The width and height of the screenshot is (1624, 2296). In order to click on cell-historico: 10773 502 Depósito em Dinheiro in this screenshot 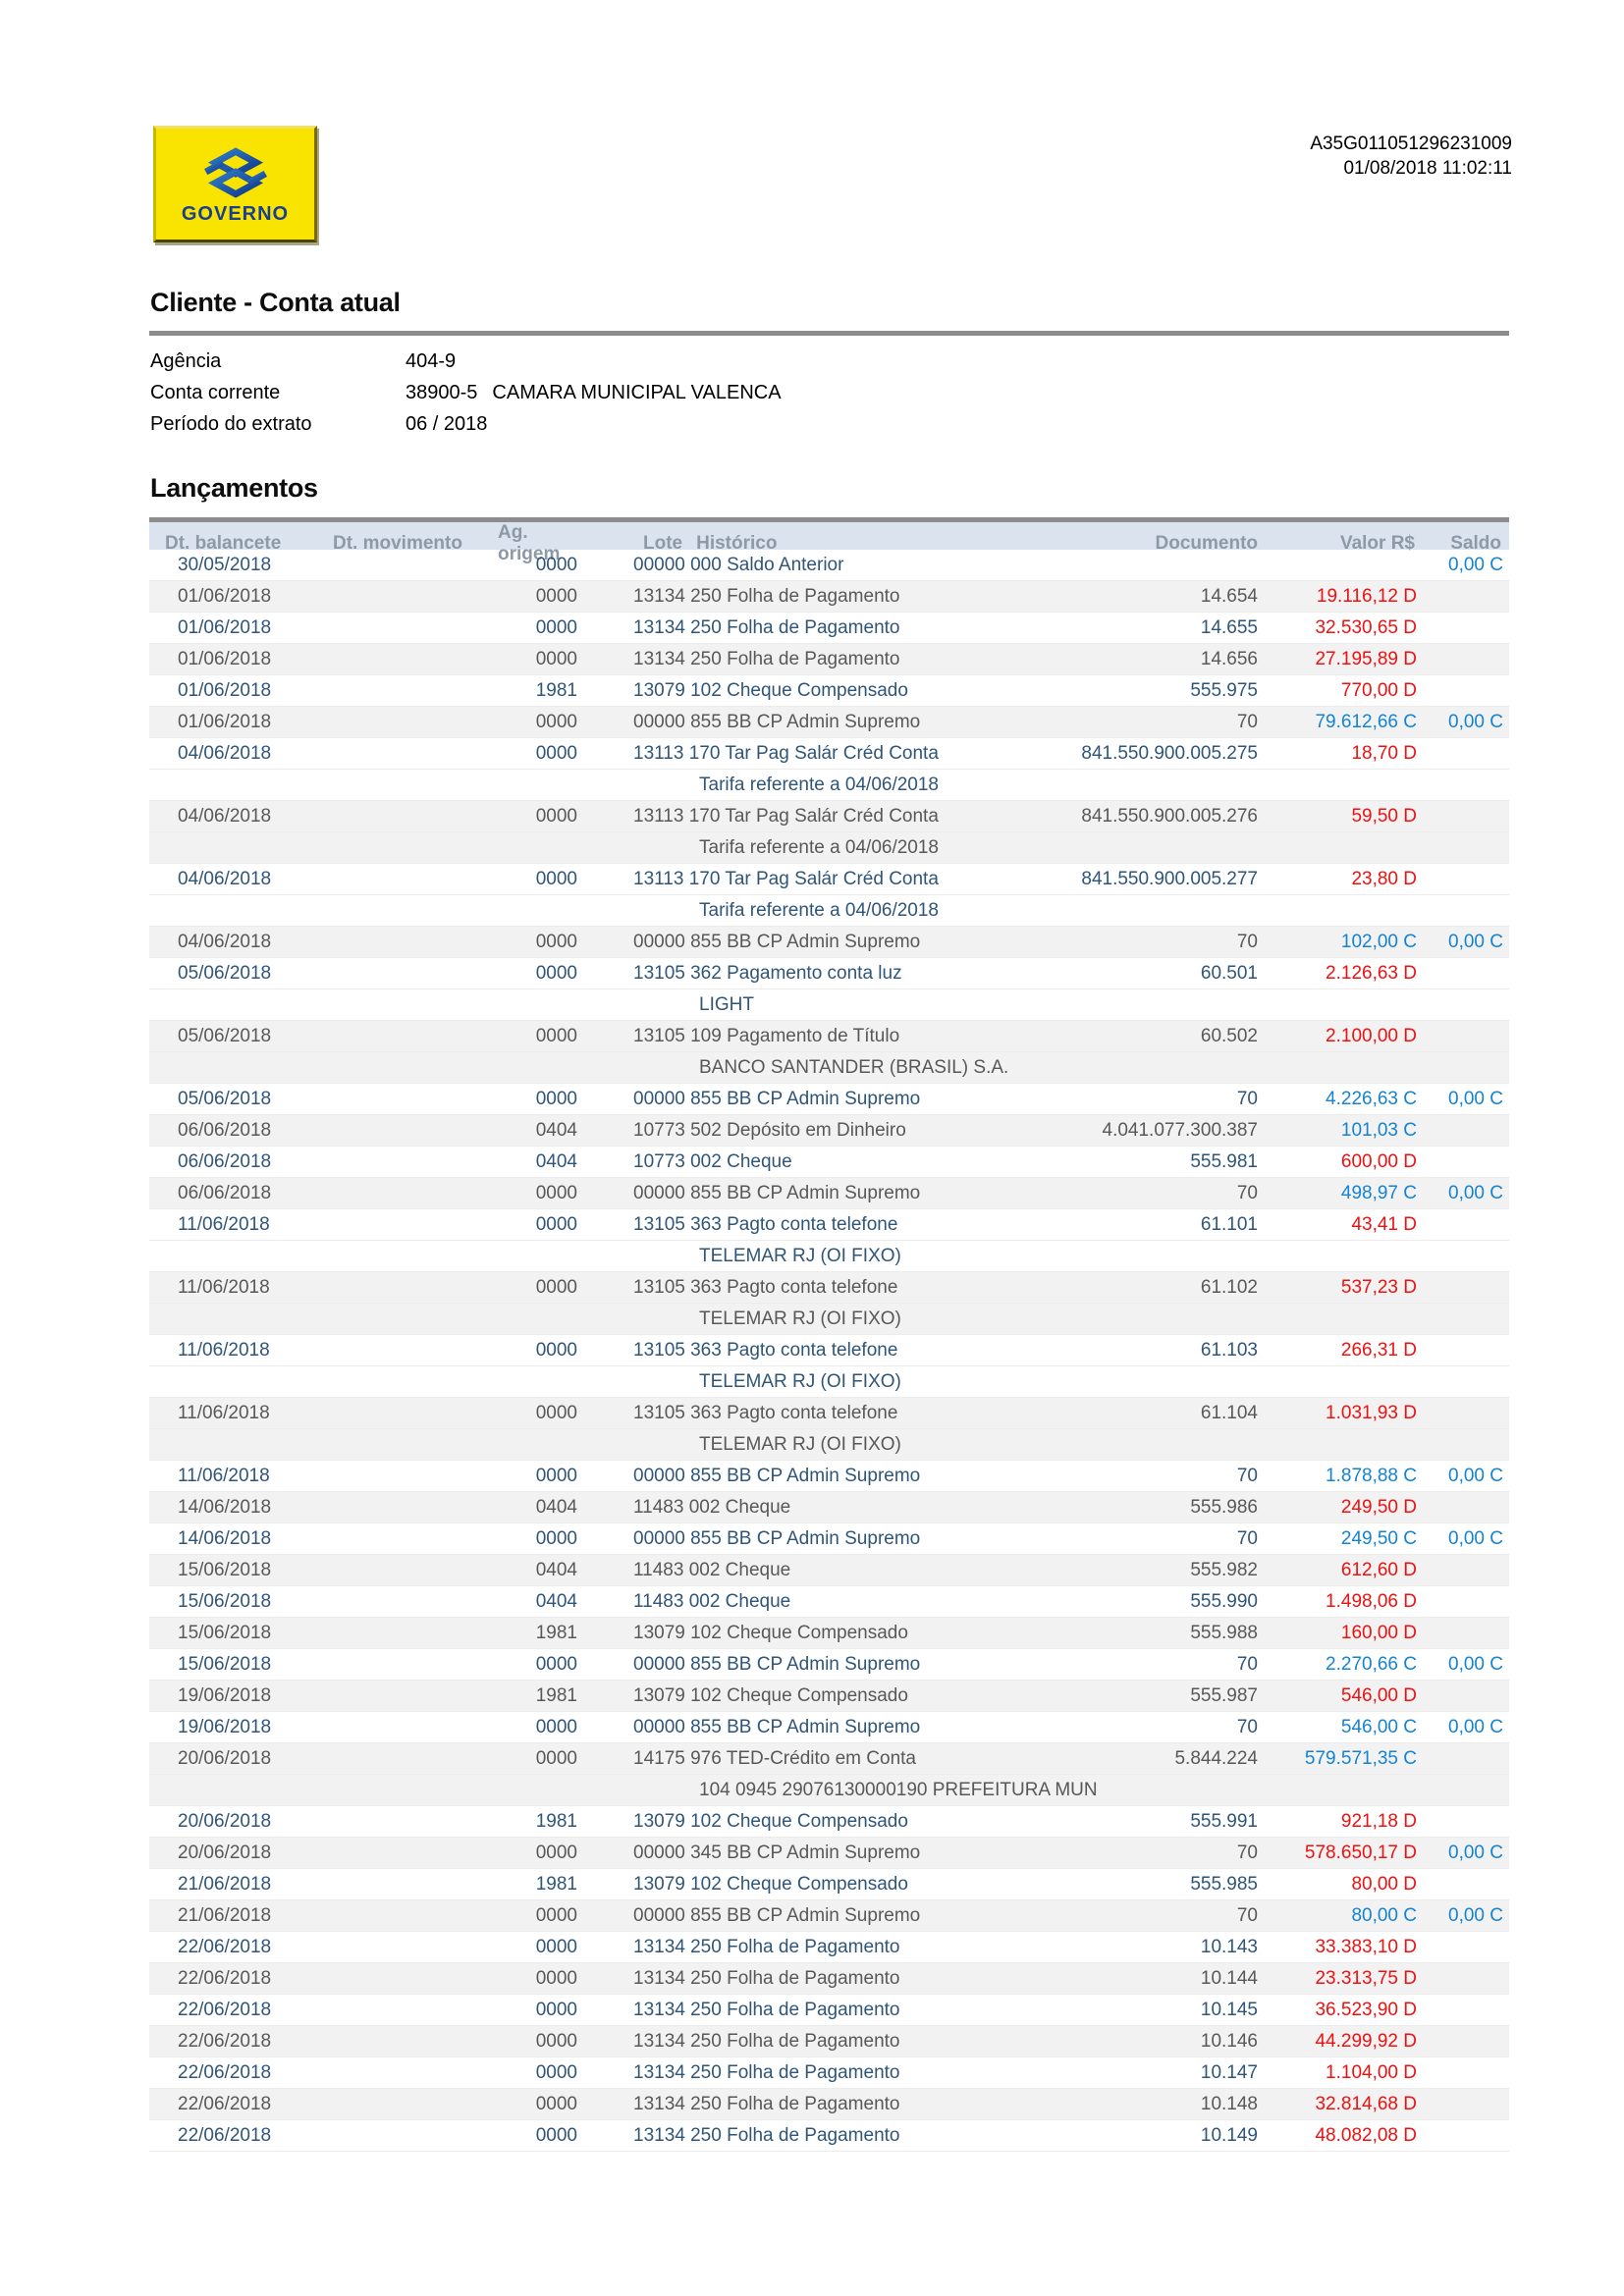, I will do `click(769, 1130)`.